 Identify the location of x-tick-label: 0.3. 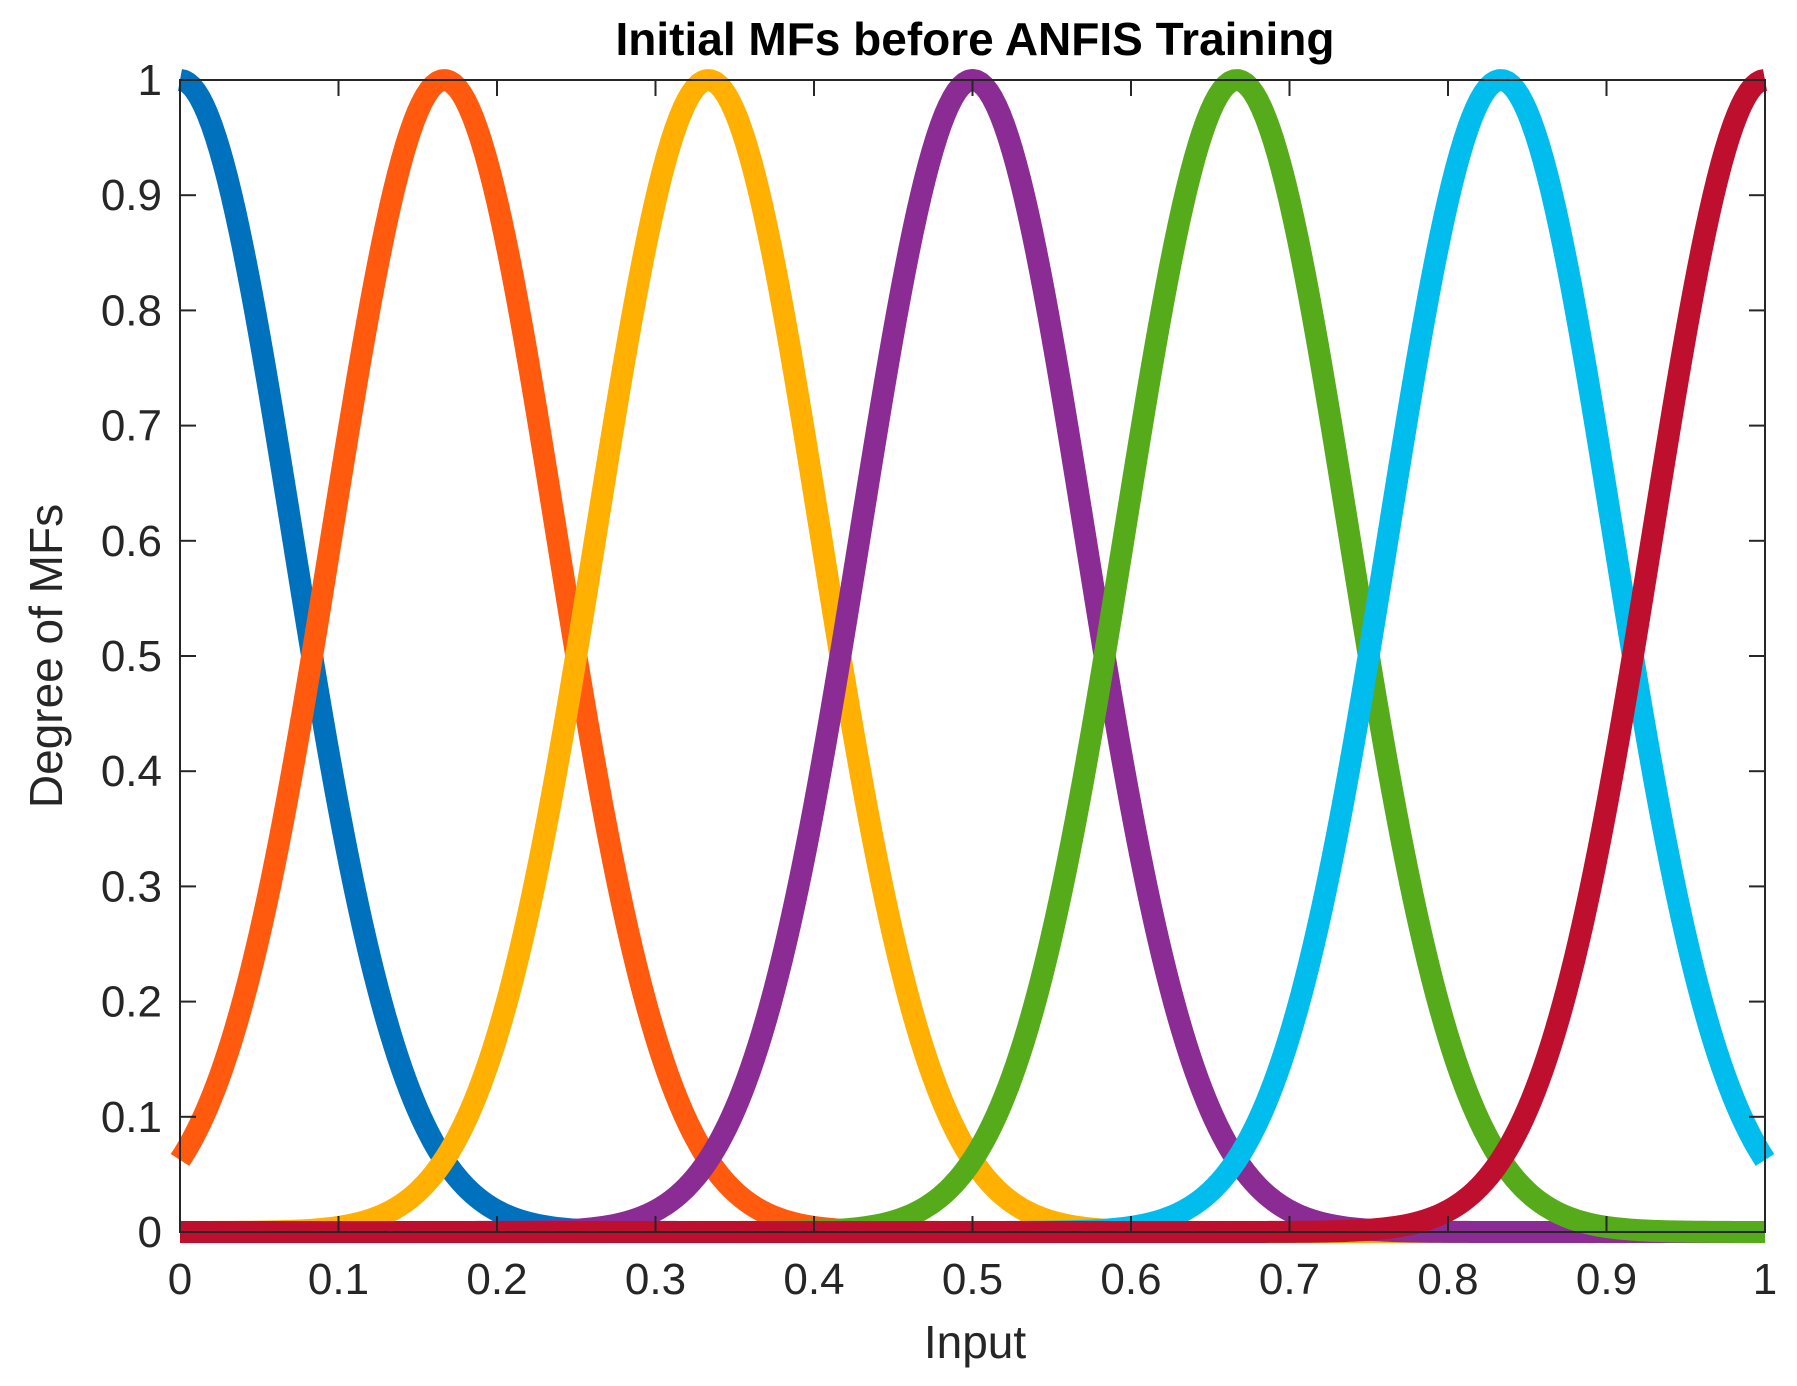
(655, 1279).